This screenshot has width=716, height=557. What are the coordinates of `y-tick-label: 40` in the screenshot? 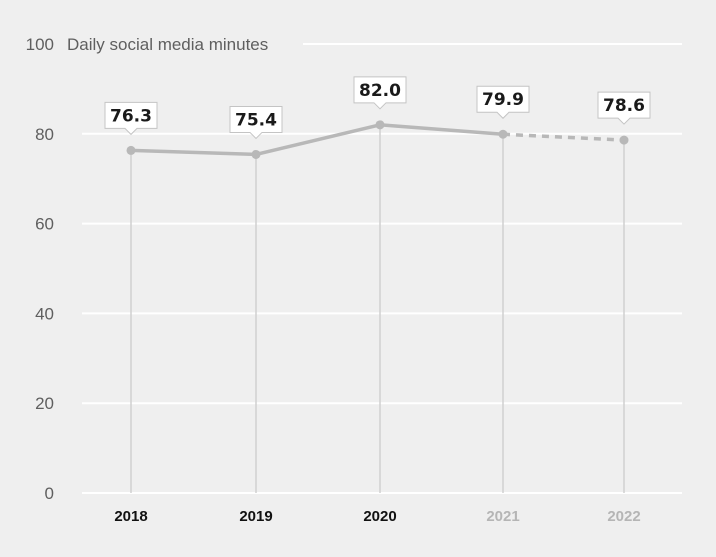 It's located at (44, 313).